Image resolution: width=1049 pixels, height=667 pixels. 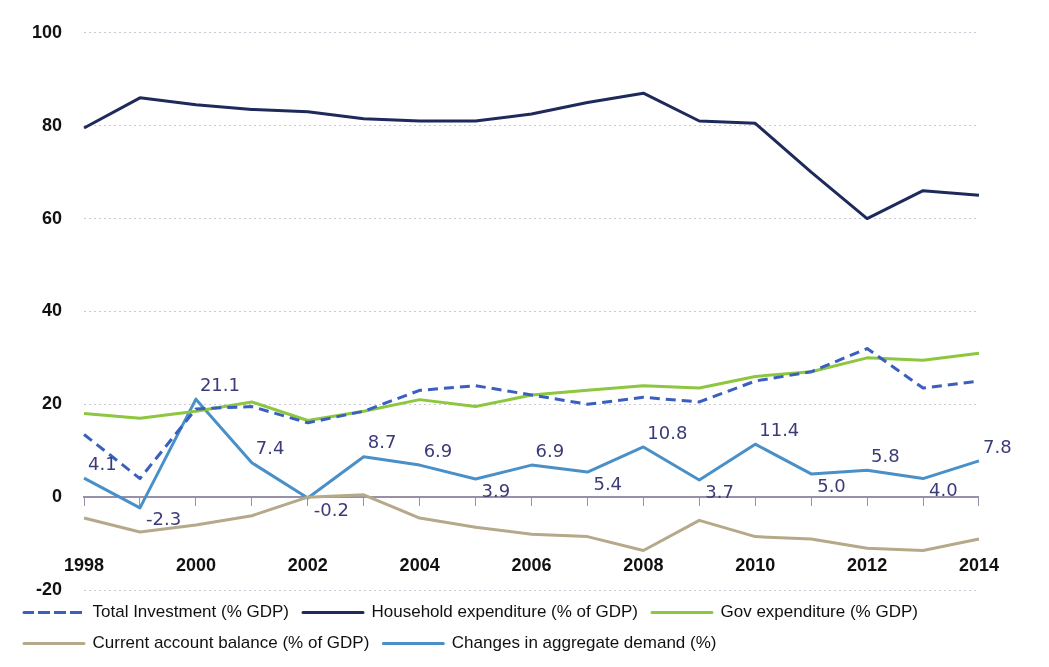 What do you see at coordinates (755, 564) in the screenshot?
I see `x-tick-label: 2010` at bounding box center [755, 564].